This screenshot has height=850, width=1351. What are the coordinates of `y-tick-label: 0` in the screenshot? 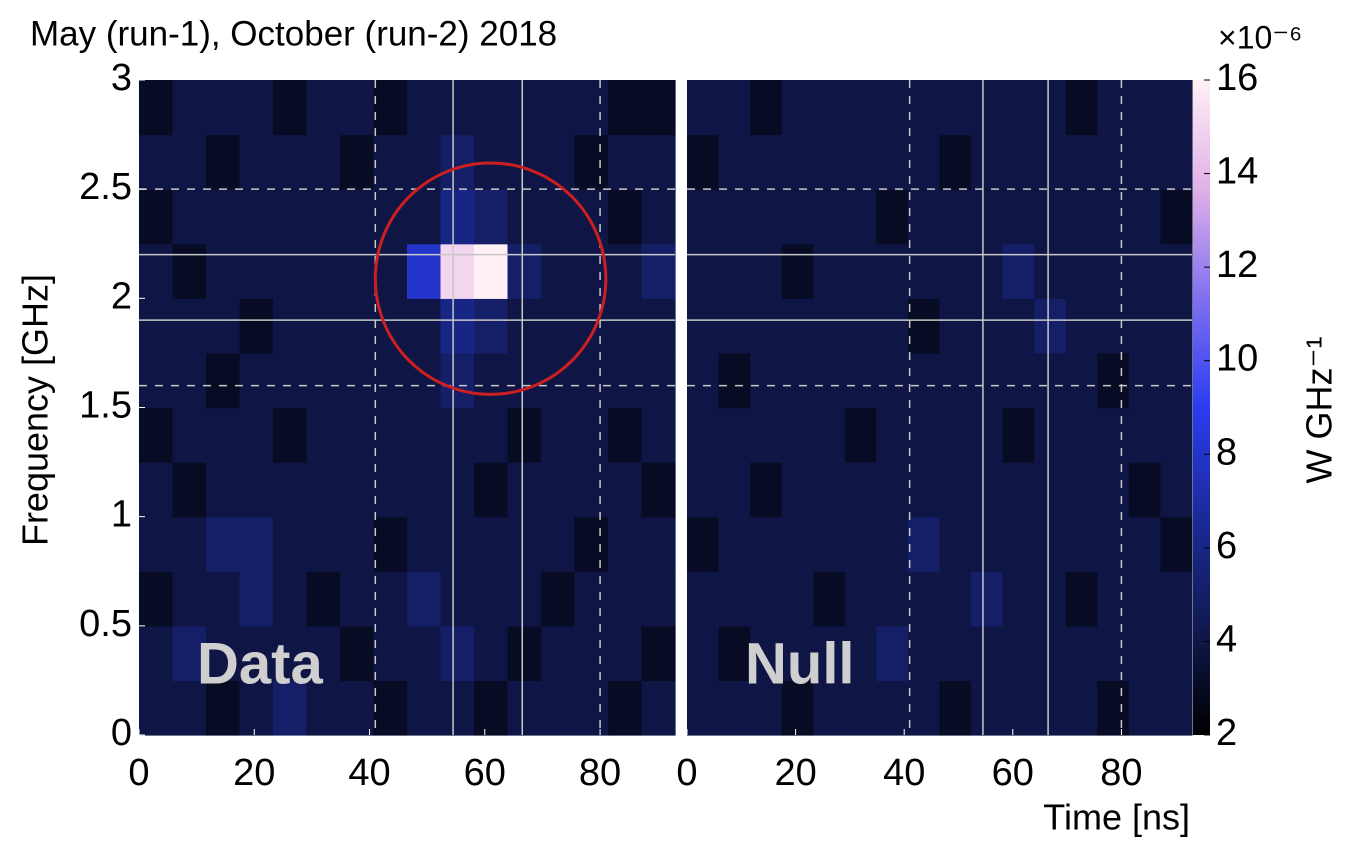 It's located at (121, 733).